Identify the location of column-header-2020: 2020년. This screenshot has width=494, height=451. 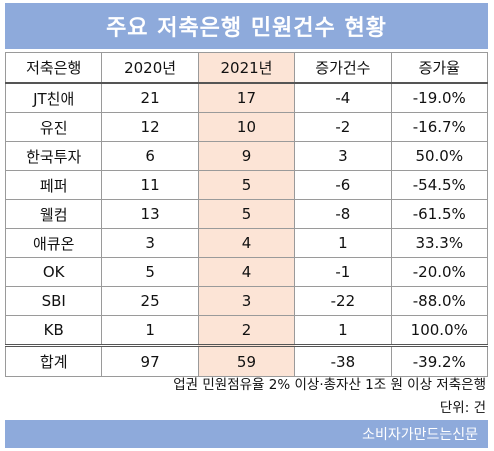
(150, 68).